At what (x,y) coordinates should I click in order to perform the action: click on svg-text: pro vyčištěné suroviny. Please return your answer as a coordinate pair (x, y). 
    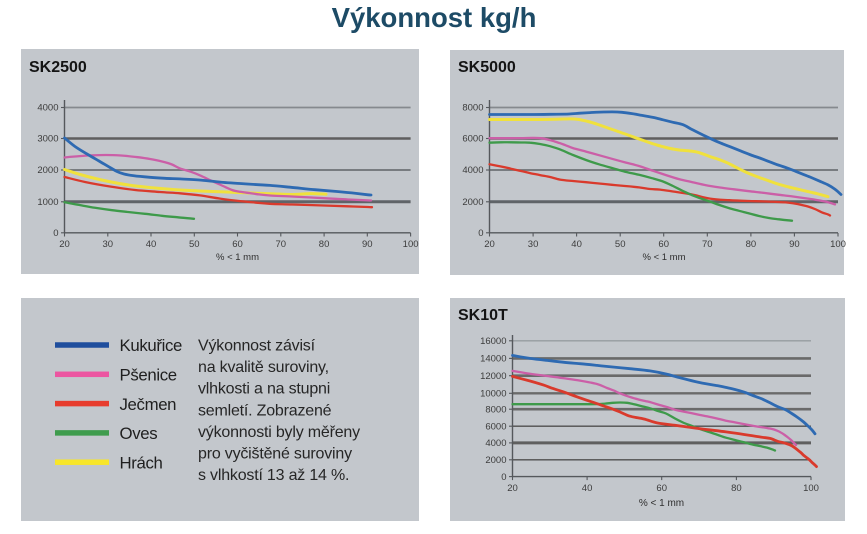
    Looking at the image, I should click on (275, 454).